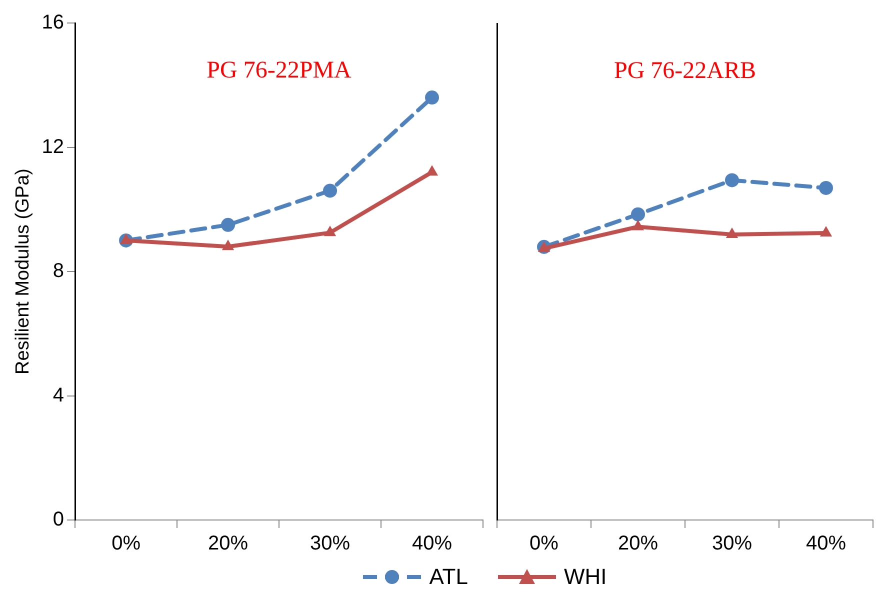 The width and height of the screenshot is (880, 596). I want to click on annotation: PG 76-22ARB, so click(685, 71).